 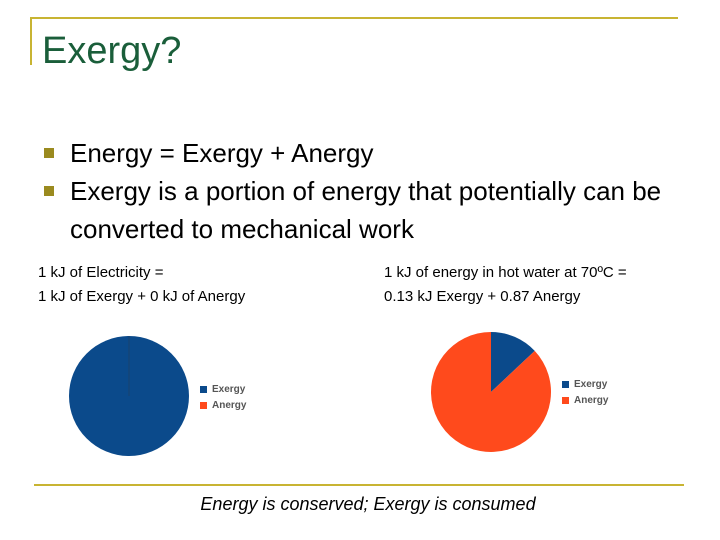 I want to click on left-caption-line1: 1 kJ of Electricity =, so click(x=101, y=272).